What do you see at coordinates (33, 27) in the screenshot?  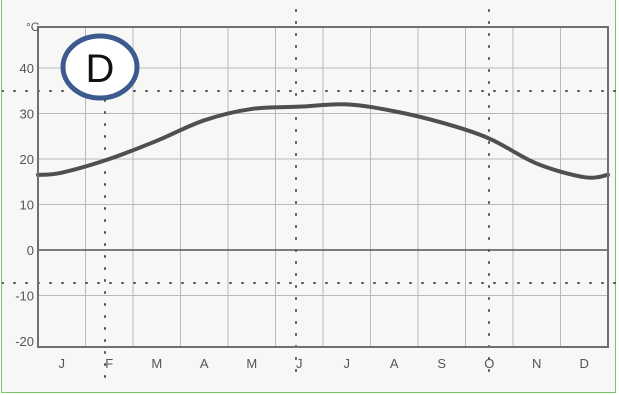 I see `y-unit-label: °C` at bounding box center [33, 27].